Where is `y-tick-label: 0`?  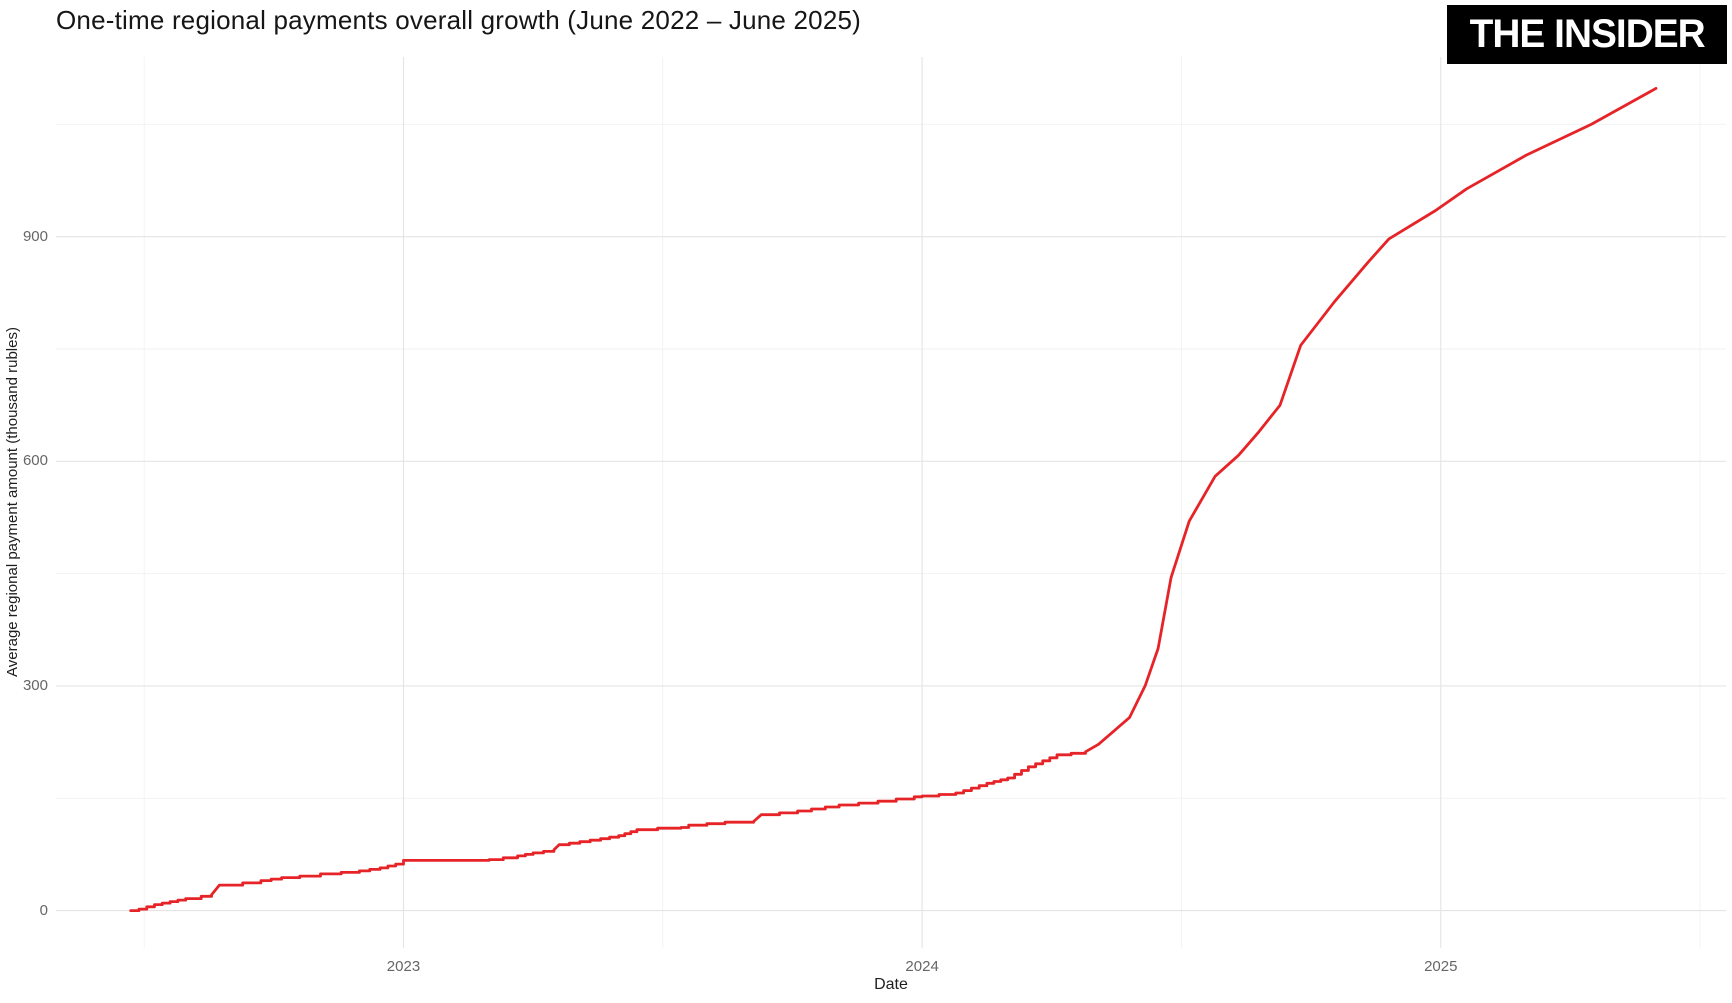
y-tick-label: 0 is located at coordinates (43, 910).